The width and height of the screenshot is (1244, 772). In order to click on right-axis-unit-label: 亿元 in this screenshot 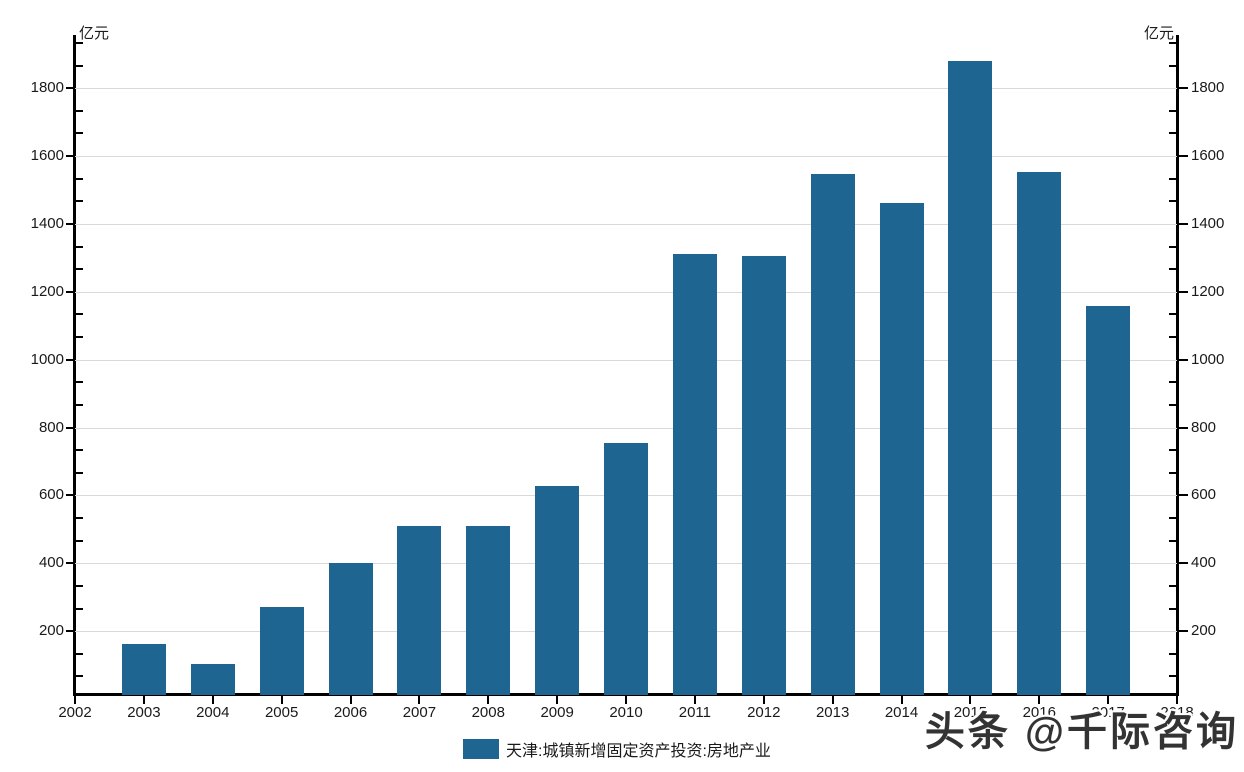, I will do `click(1159, 33)`.